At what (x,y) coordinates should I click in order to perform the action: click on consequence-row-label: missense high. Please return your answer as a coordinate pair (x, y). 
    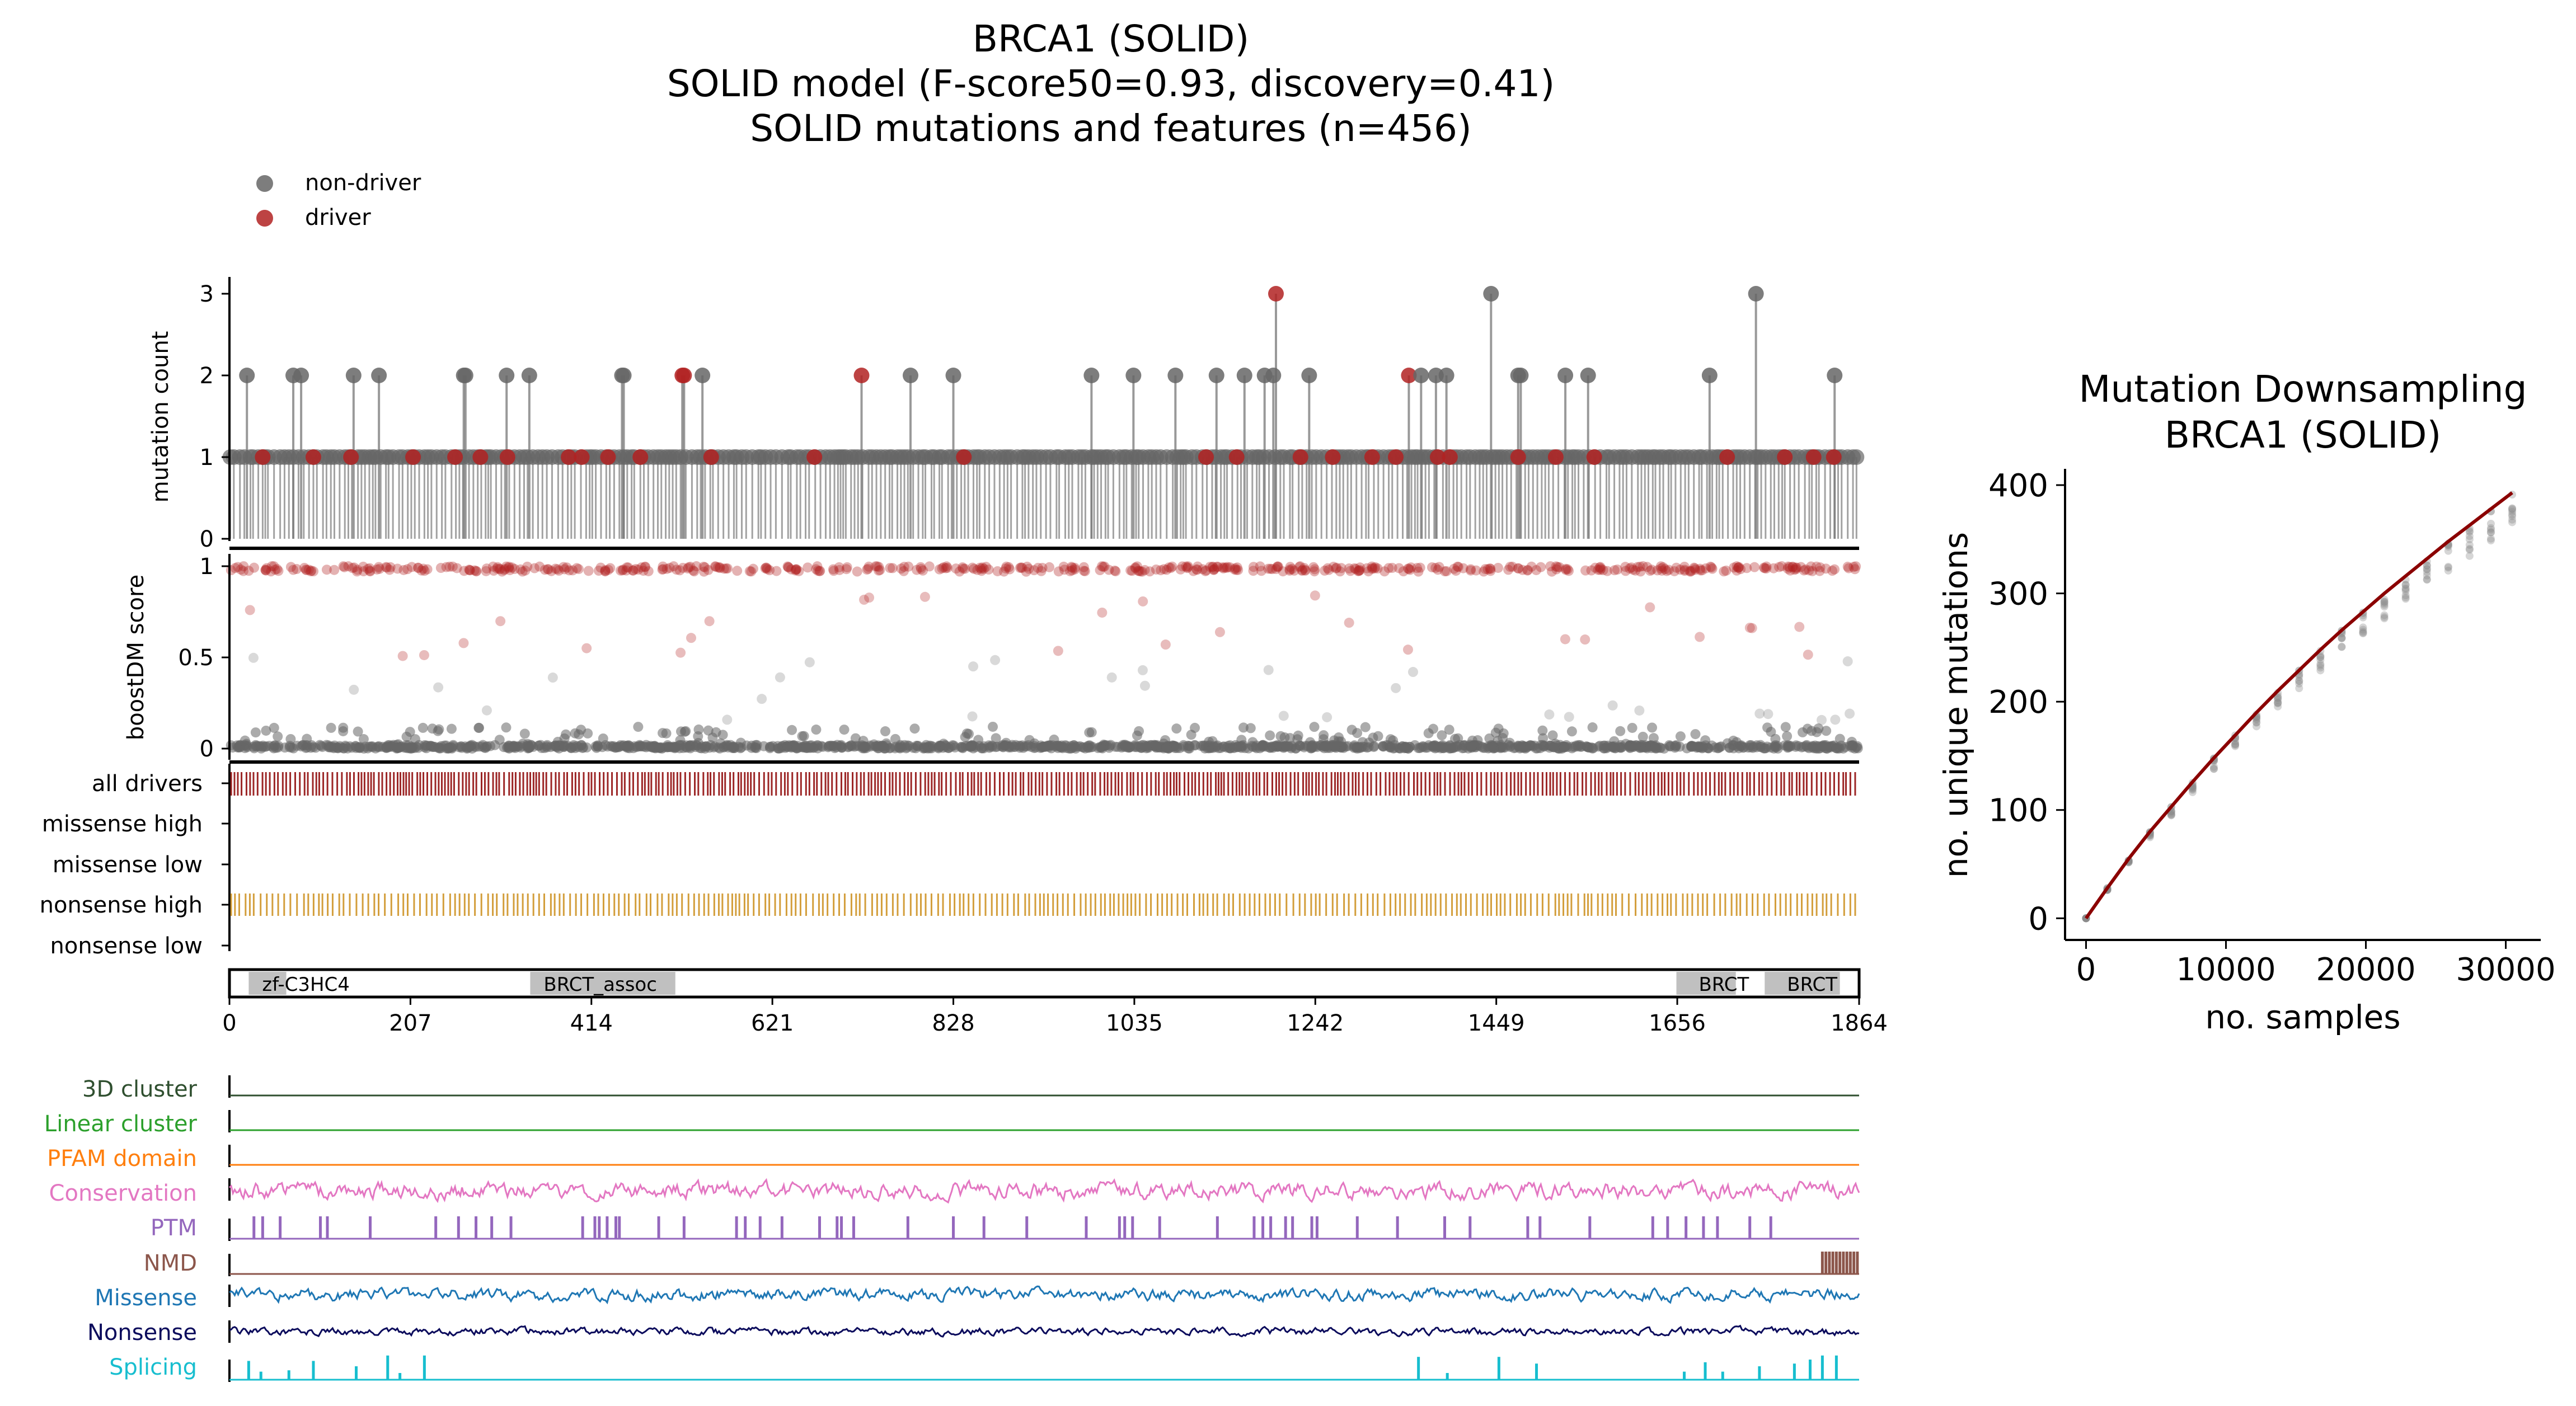
    Looking at the image, I should click on (122, 824).